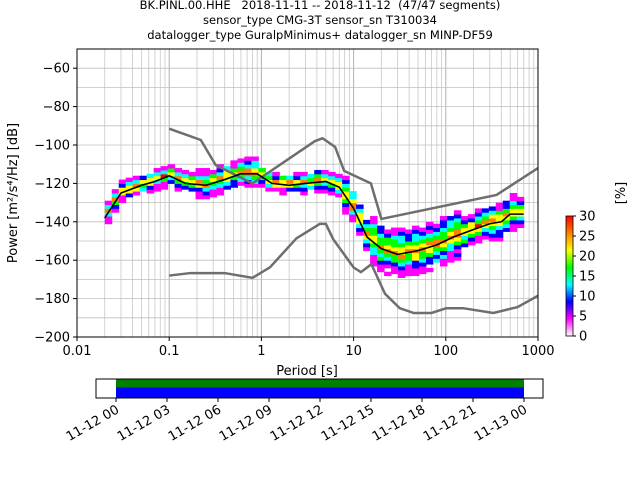 This screenshot has height=480, width=640. Describe the element at coordinates (77, 351) in the screenshot. I see `x-tick-label: 0.01` at that location.